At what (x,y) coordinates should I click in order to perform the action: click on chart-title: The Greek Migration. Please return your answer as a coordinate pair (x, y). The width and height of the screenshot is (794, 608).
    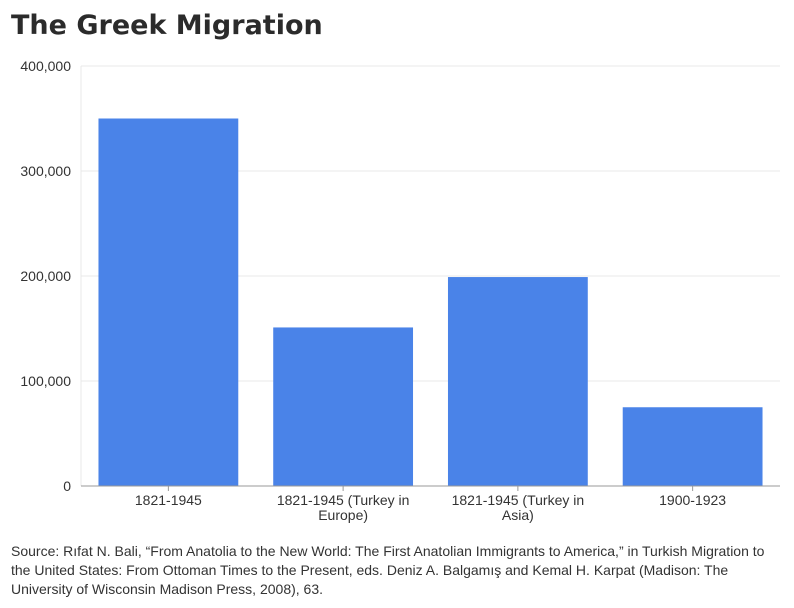
    Looking at the image, I should click on (167, 25).